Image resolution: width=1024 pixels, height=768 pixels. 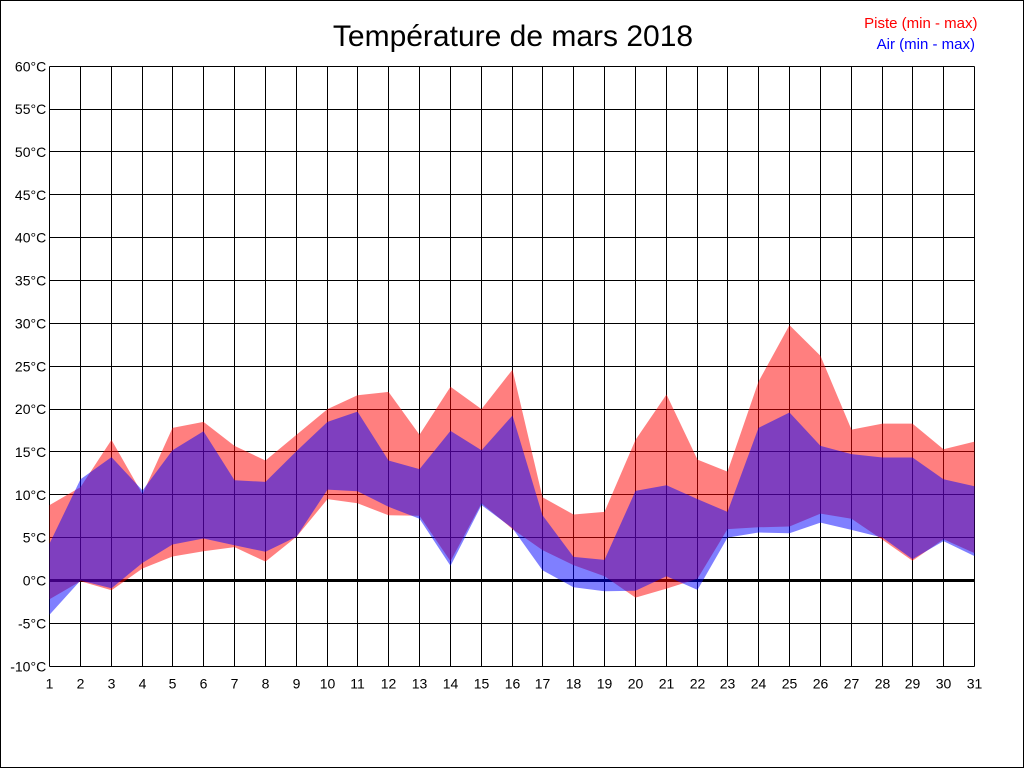 What do you see at coordinates (30, 452) in the screenshot?
I see `svg-text: 15°C` at bounding box center [30, 452].